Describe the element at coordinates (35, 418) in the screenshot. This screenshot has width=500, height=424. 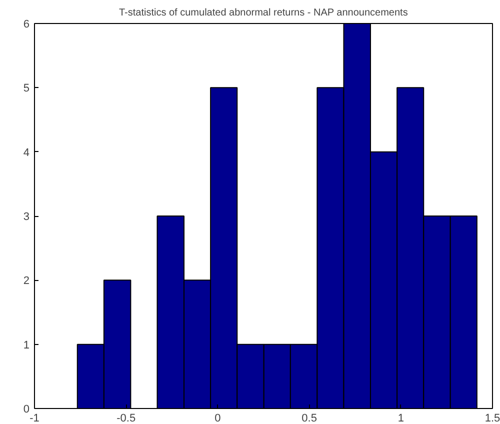
I see `x-tick-label: -1` at that location.